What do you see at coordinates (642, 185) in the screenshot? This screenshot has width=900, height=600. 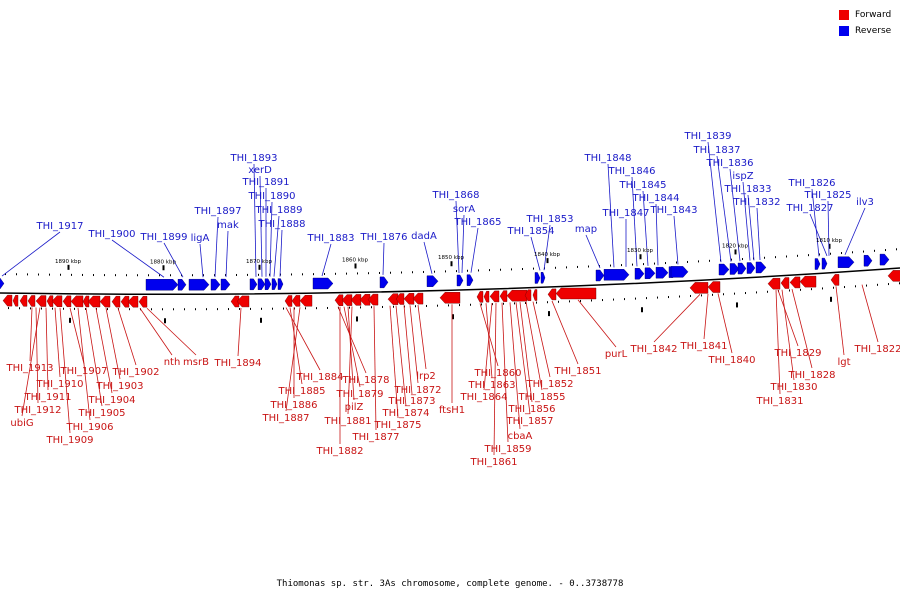 I see `gene-label-thi-1845: THI_1845` at bounding box center [642, 185].